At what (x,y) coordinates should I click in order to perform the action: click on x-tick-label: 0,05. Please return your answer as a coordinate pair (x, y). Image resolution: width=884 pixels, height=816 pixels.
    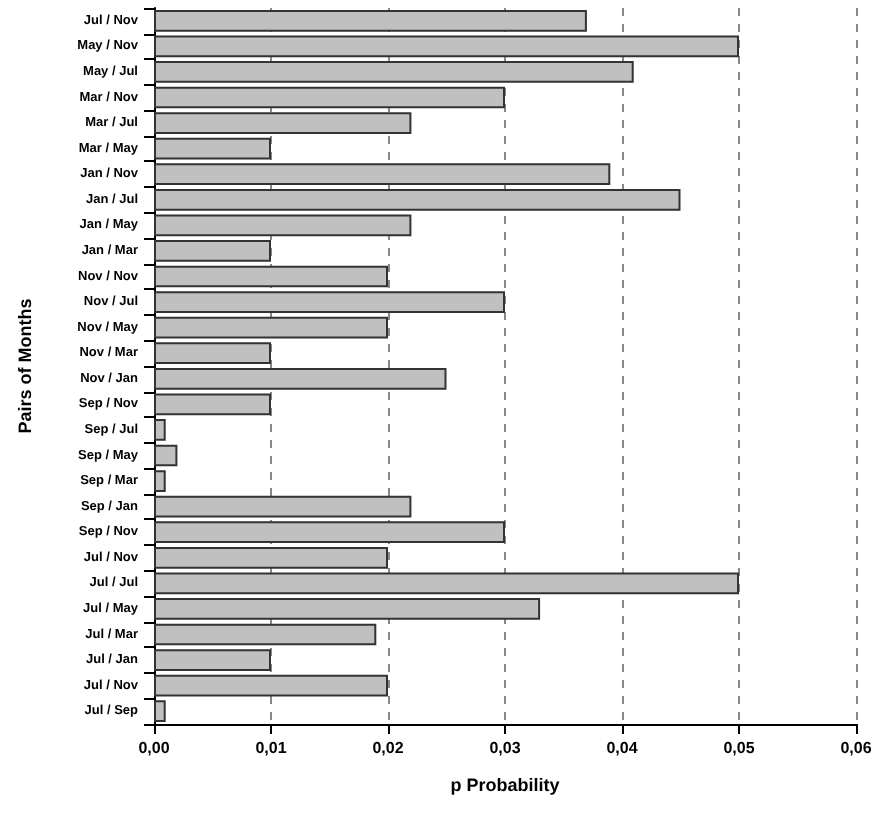
    Looking at the image, I should click on (739, 748).